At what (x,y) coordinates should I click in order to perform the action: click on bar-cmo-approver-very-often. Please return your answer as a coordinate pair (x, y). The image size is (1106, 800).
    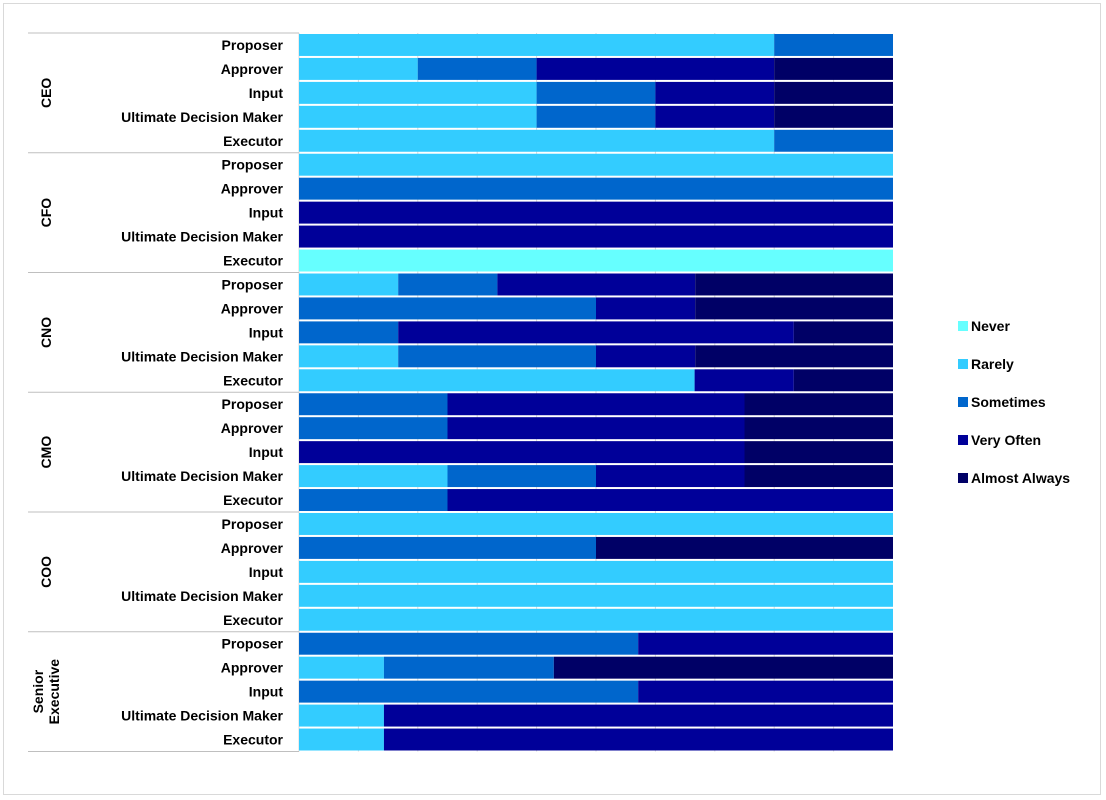
    Looking at the image, I should click on (596, 428).